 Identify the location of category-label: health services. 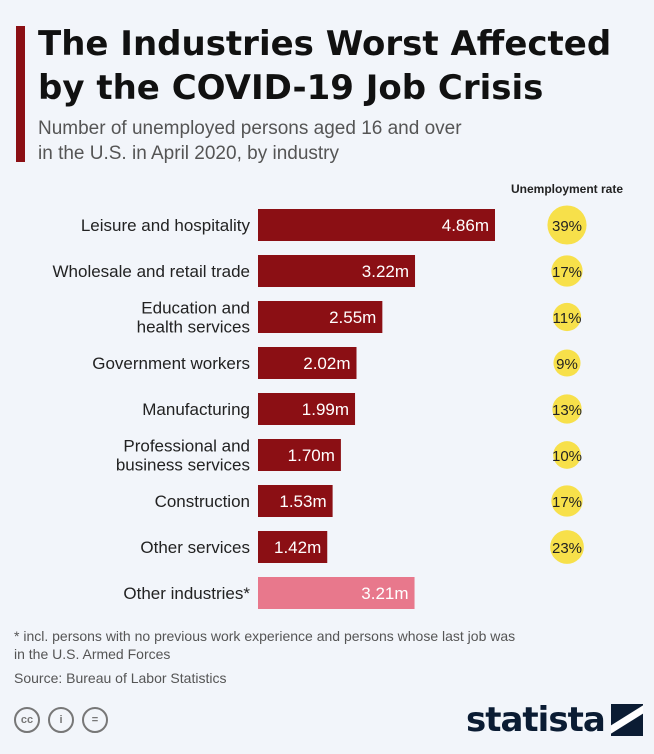
(193, 327).